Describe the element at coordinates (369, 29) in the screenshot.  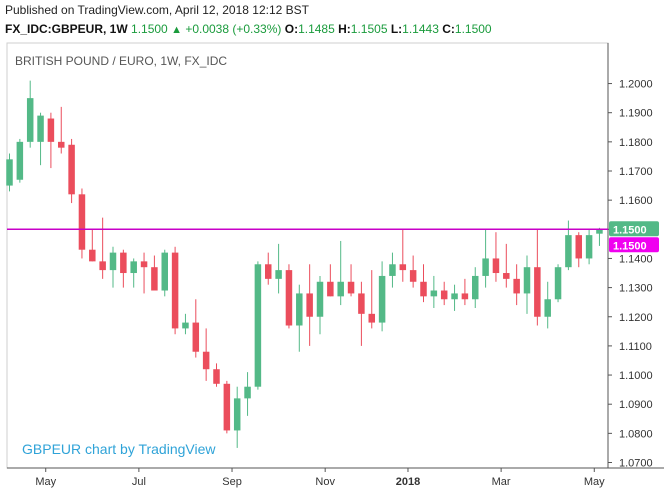
I see `high-value: 1.1505` at that location.